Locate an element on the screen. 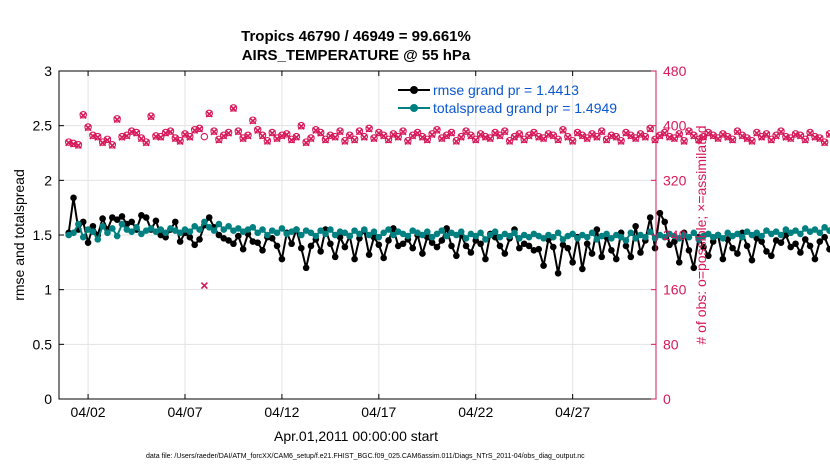 This screenshot has height=470, width=830. x-tick-label: 04/02 is located at coordinates (88, 412).